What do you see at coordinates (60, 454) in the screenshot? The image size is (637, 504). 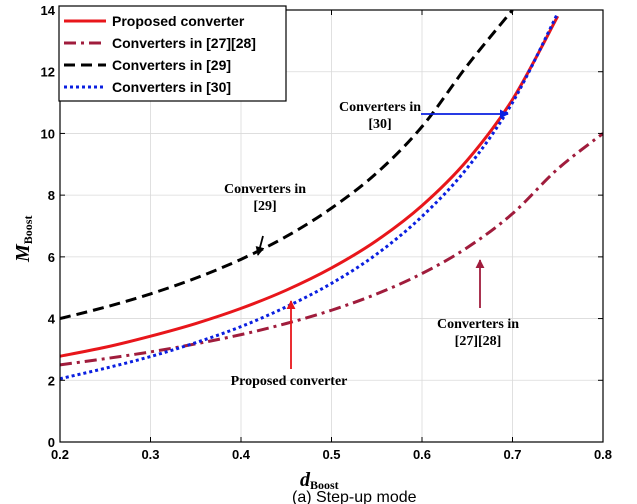 I see `x-tick-label: 0.2` at bounding box center [60, 454].